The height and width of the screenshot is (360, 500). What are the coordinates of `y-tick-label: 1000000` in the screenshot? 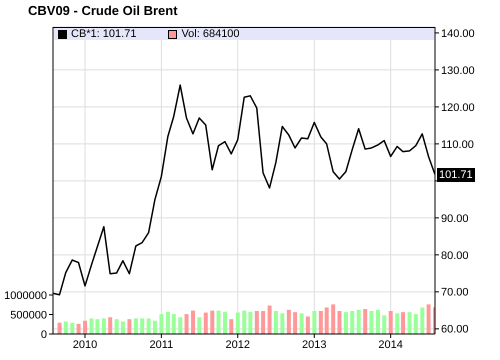 It's located at (25, 296).